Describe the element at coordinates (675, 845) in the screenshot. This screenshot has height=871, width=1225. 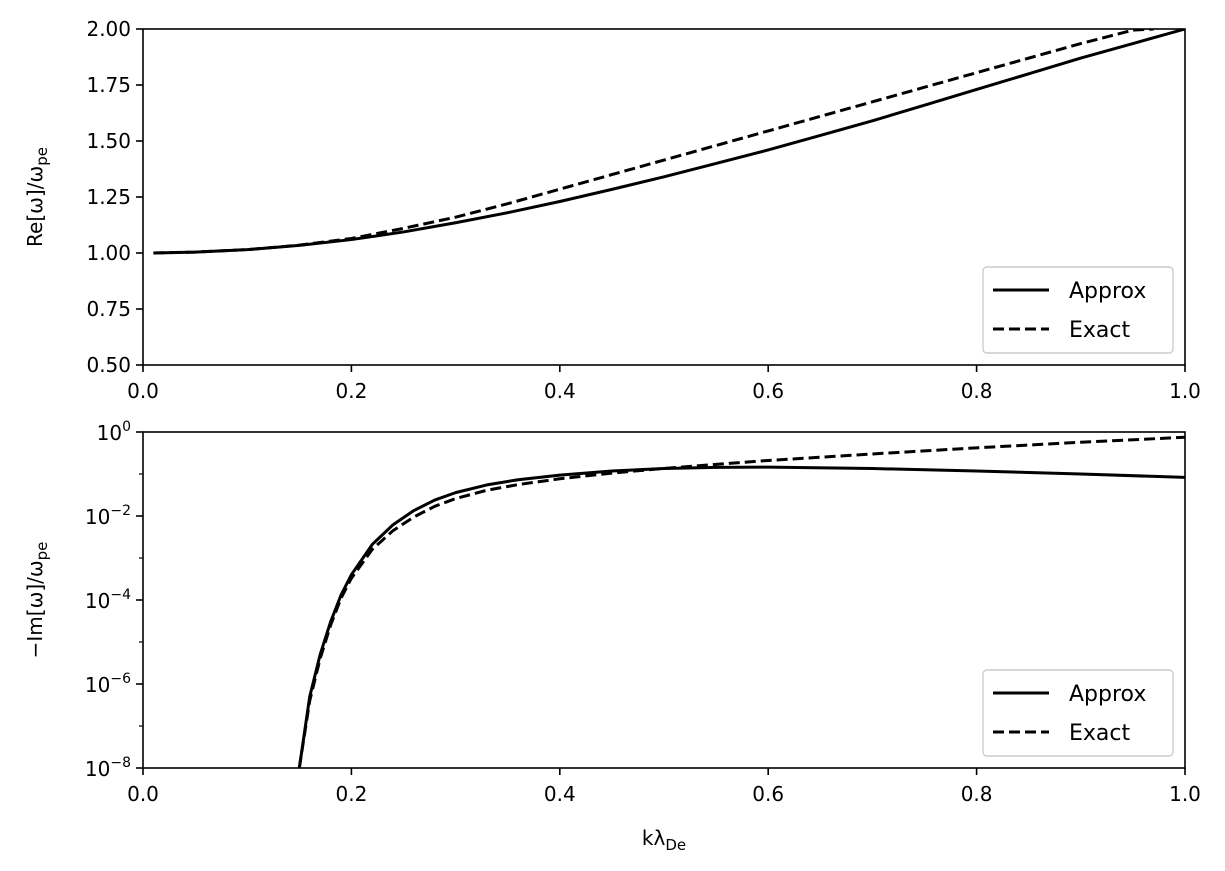
I see `x-axis-label-sub: De` at that location.